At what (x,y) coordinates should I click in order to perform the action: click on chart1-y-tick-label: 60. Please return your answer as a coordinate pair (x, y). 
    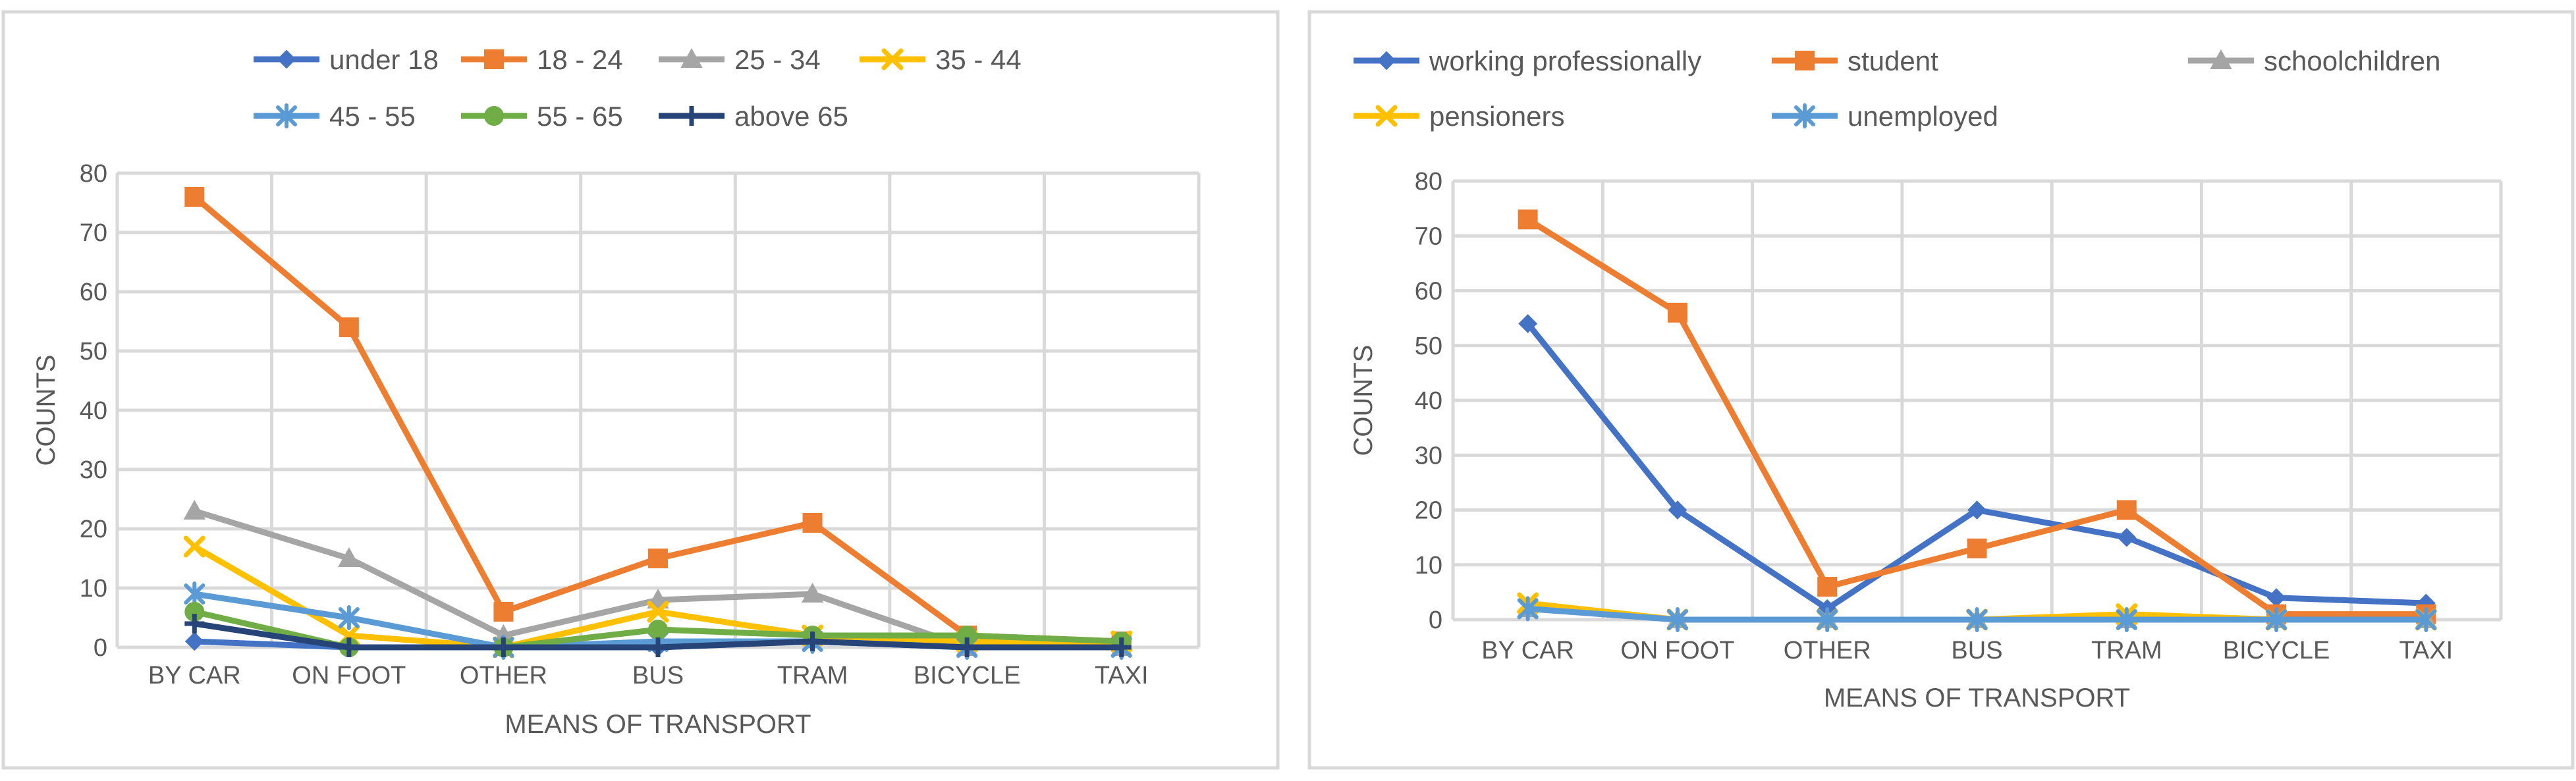
    Looking at the image, I should click on (93, 292).